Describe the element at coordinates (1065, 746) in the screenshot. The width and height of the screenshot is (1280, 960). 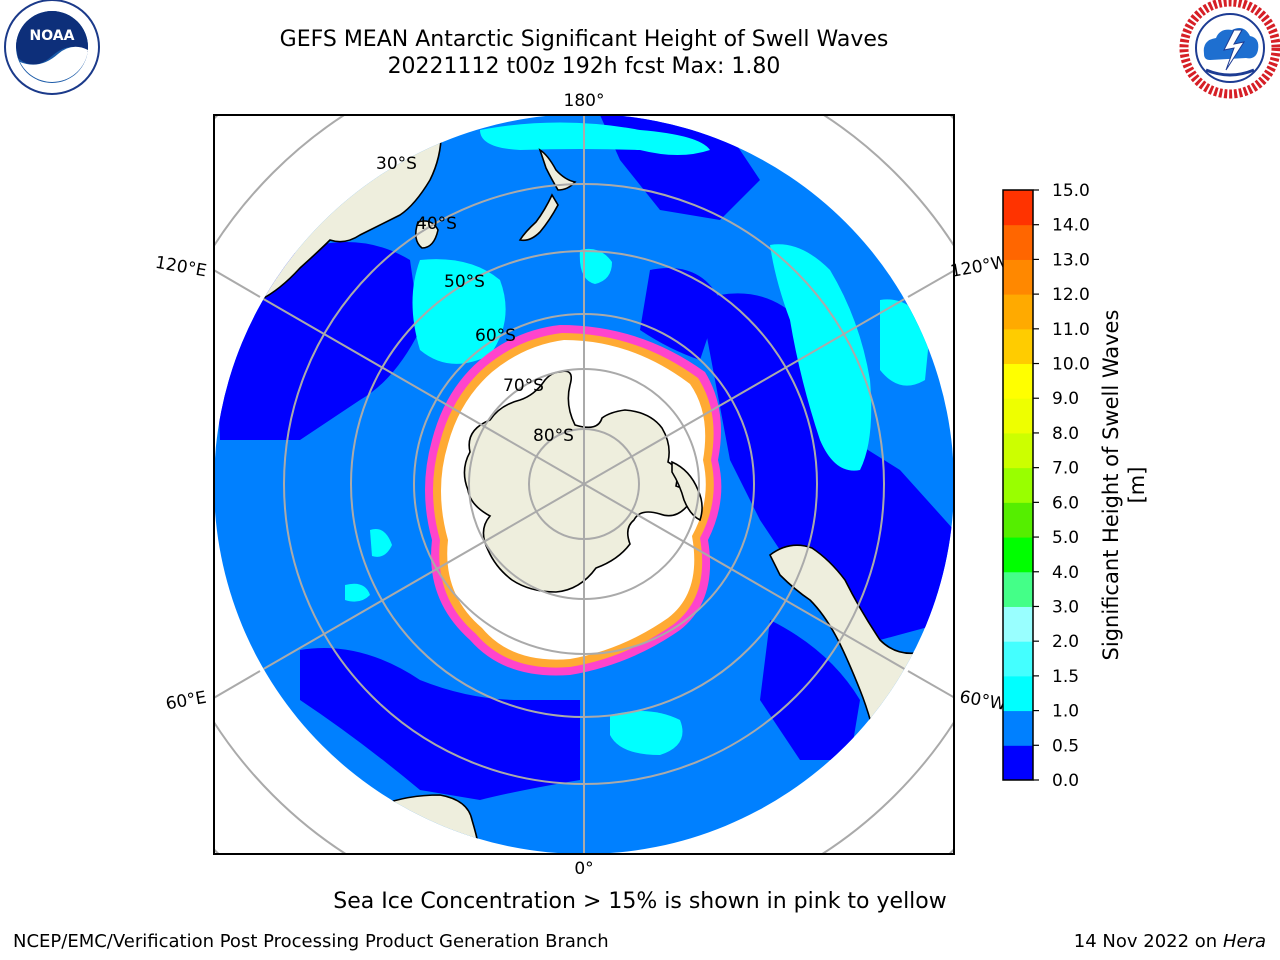
I see `colorbar-tick-label: 0.5` at that location.